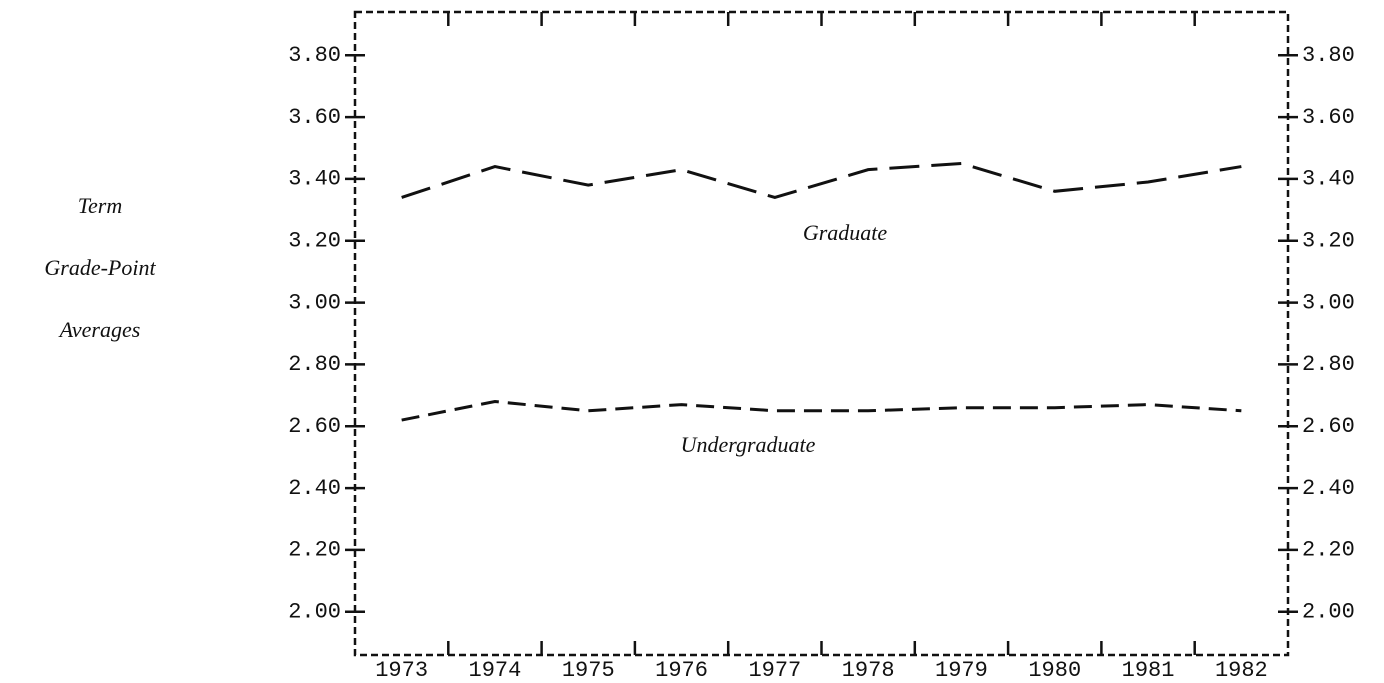 This screenshot has width=1384, height=683. What do you see at coordinates (495, 670) in the screenshot?
I see `x-tick-label: 1974` at bounding box center [495, 670].